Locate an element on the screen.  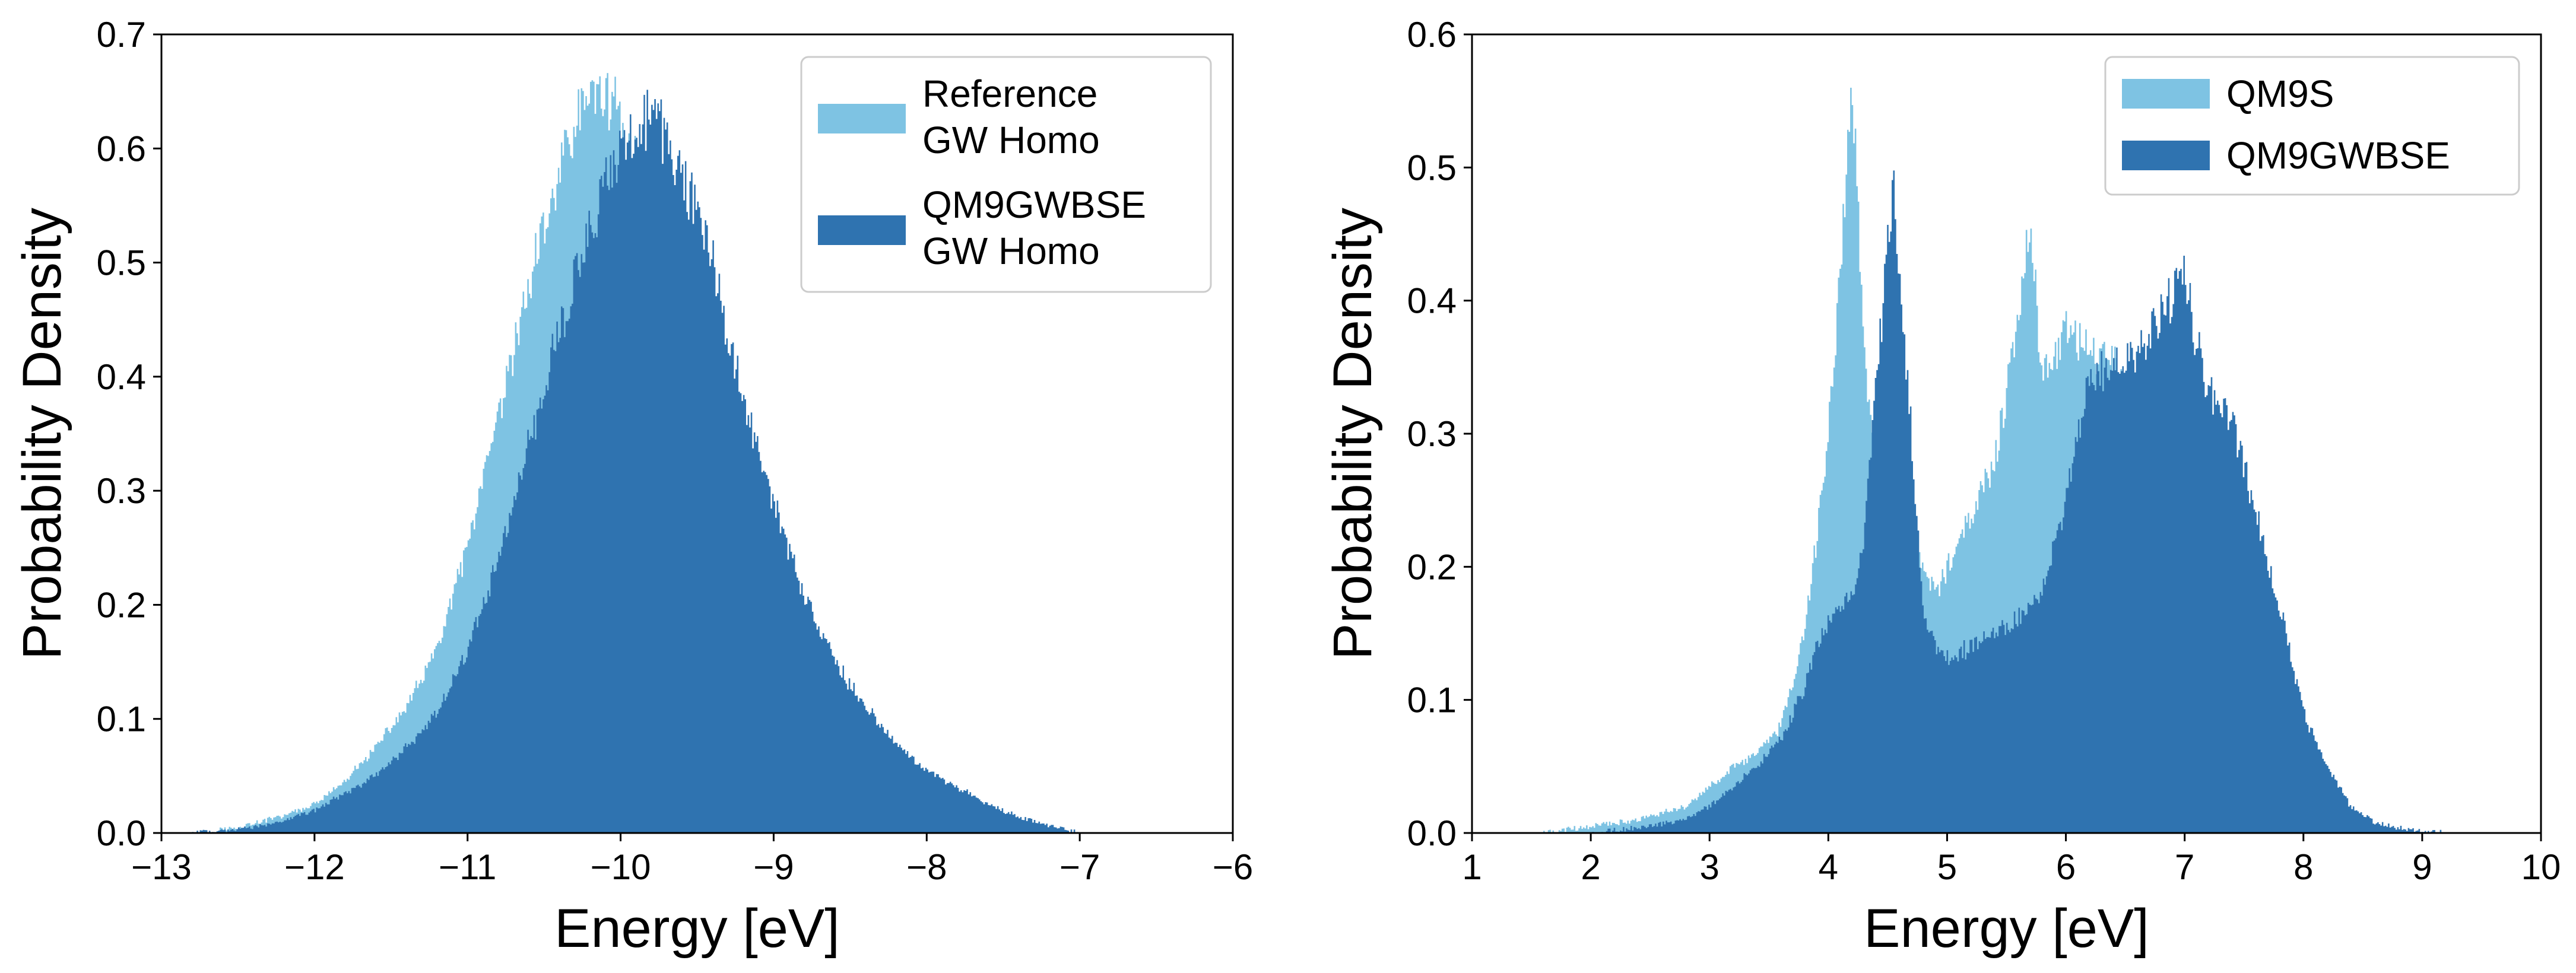
x-tick-label: 1 is located at coordinates (1471, 867).